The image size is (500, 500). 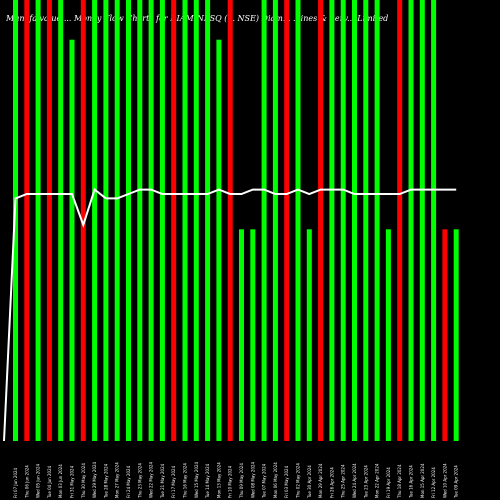 I want to click on x-tick-label: Wed 15 May 2024, so click(x=196, y=479).